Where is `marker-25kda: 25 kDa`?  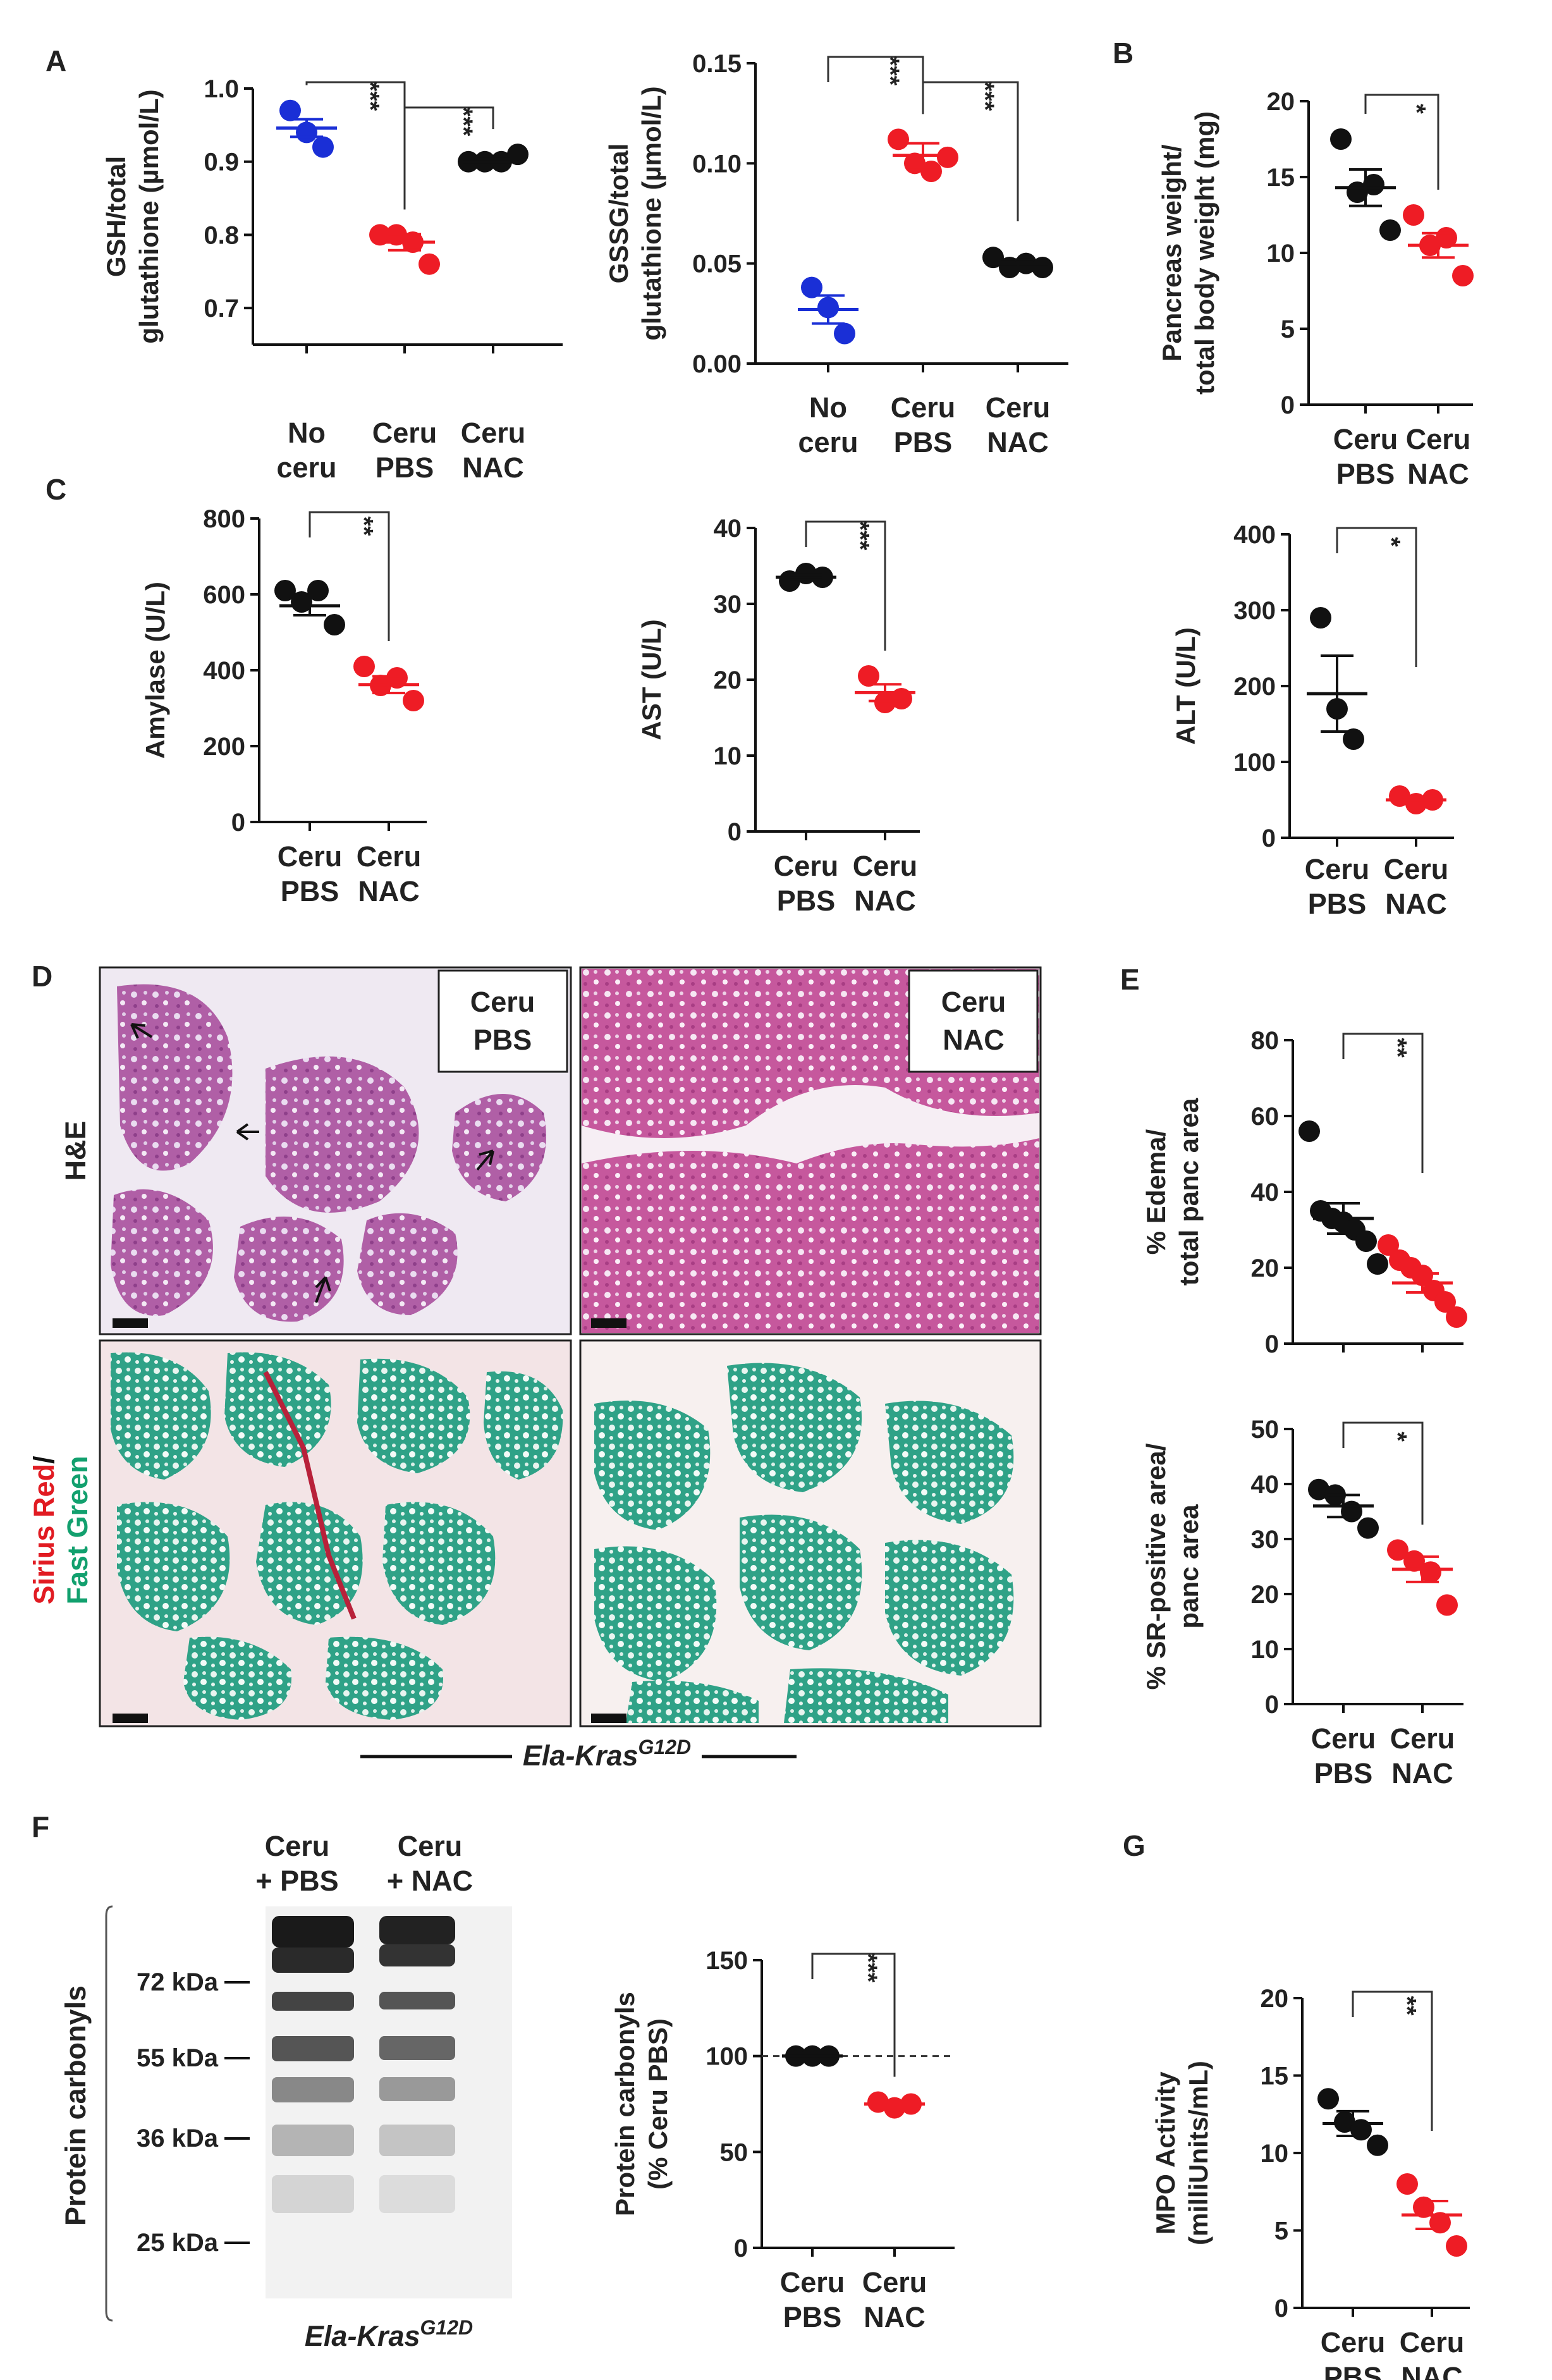
marker-25kda: 25 kDa is located at coordinates (178, 2243).